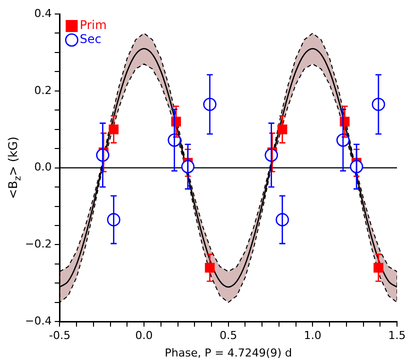 The image size is (415, 363). I want to click on y-tick-label: −0.4, so click(38, 321).